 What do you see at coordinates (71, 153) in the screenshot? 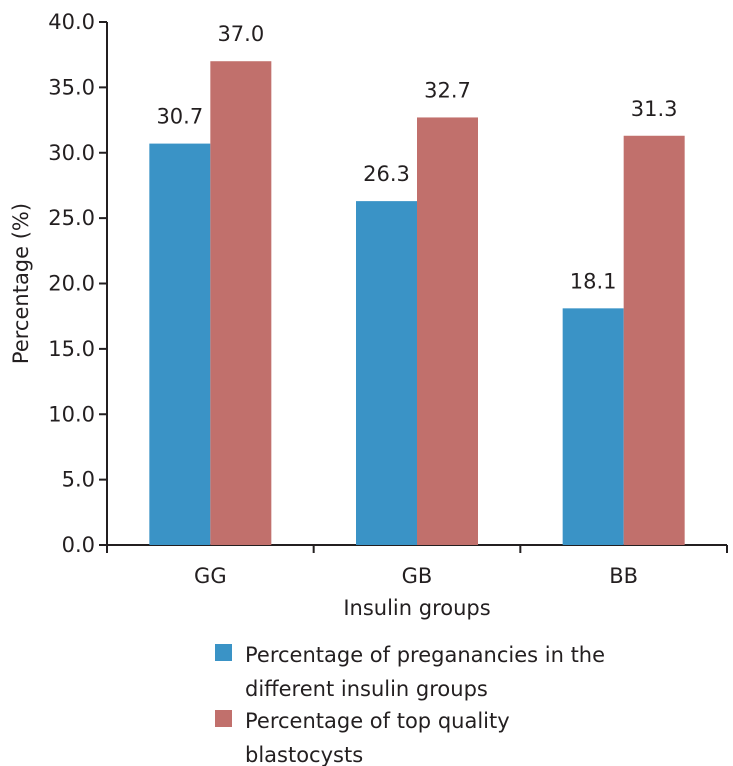
I see `y-tick-label: 30.0` at bounding box center [71, 153].